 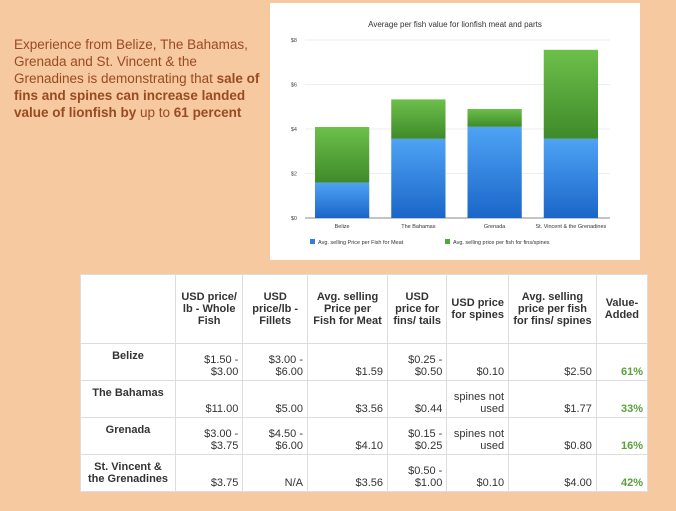 I want to click on table-cell: $3.00 - $3.75, so click(x=209, y=436).